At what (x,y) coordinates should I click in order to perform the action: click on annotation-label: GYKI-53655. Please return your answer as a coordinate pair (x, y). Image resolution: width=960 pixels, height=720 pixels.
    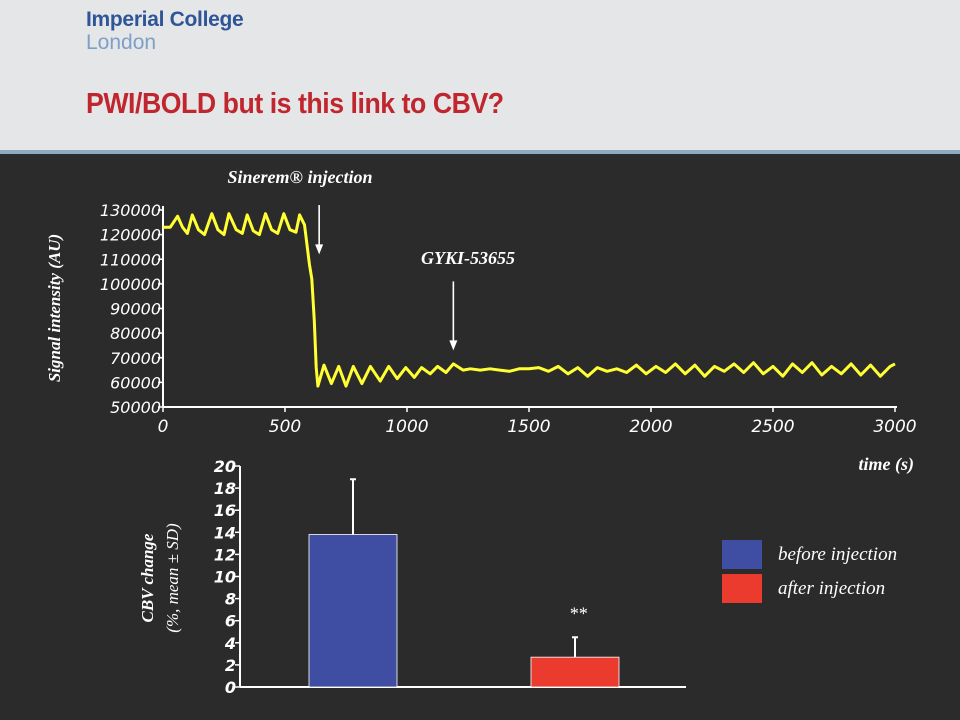
    Looking at the image, I should click on (468, 258).